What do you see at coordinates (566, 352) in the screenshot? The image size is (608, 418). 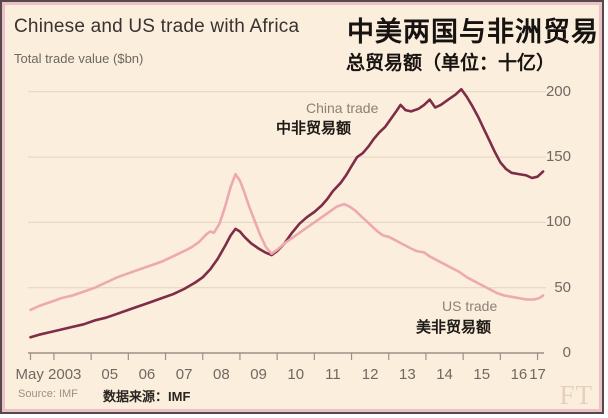 I see `y-tick-label-0: 0` at bounding box center [566, 352].